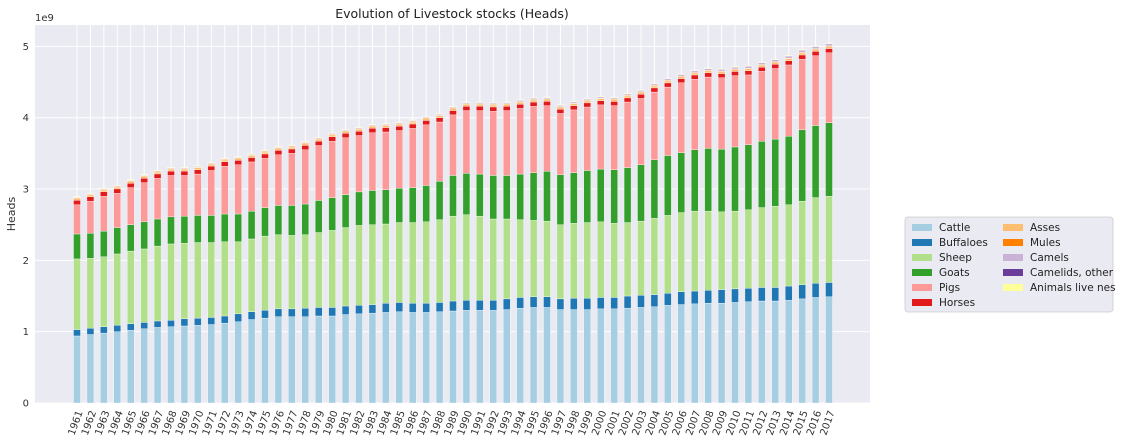 The height and width of the screenshot is (445, 1124). What do you see at coordinates (452, 13) in the screenshot?
I see `chart-title: Evolution of Livestock stocks (Heads)` at bounding box center [452, 13].